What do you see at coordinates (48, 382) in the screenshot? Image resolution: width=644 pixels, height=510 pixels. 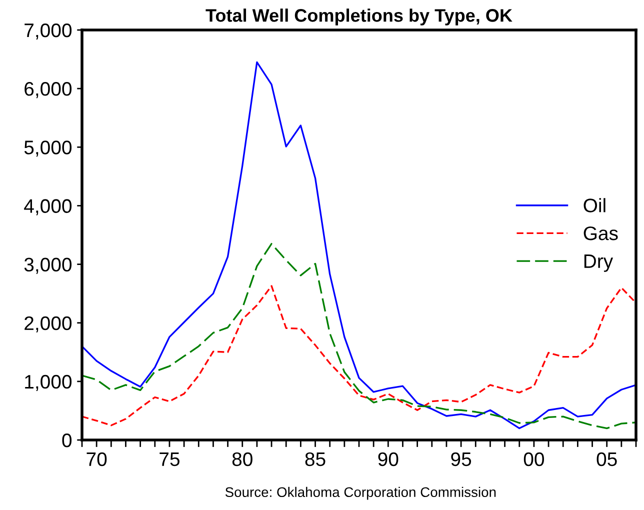 I see `y-tick-label: 1,000` at bounding box center [48, 382].